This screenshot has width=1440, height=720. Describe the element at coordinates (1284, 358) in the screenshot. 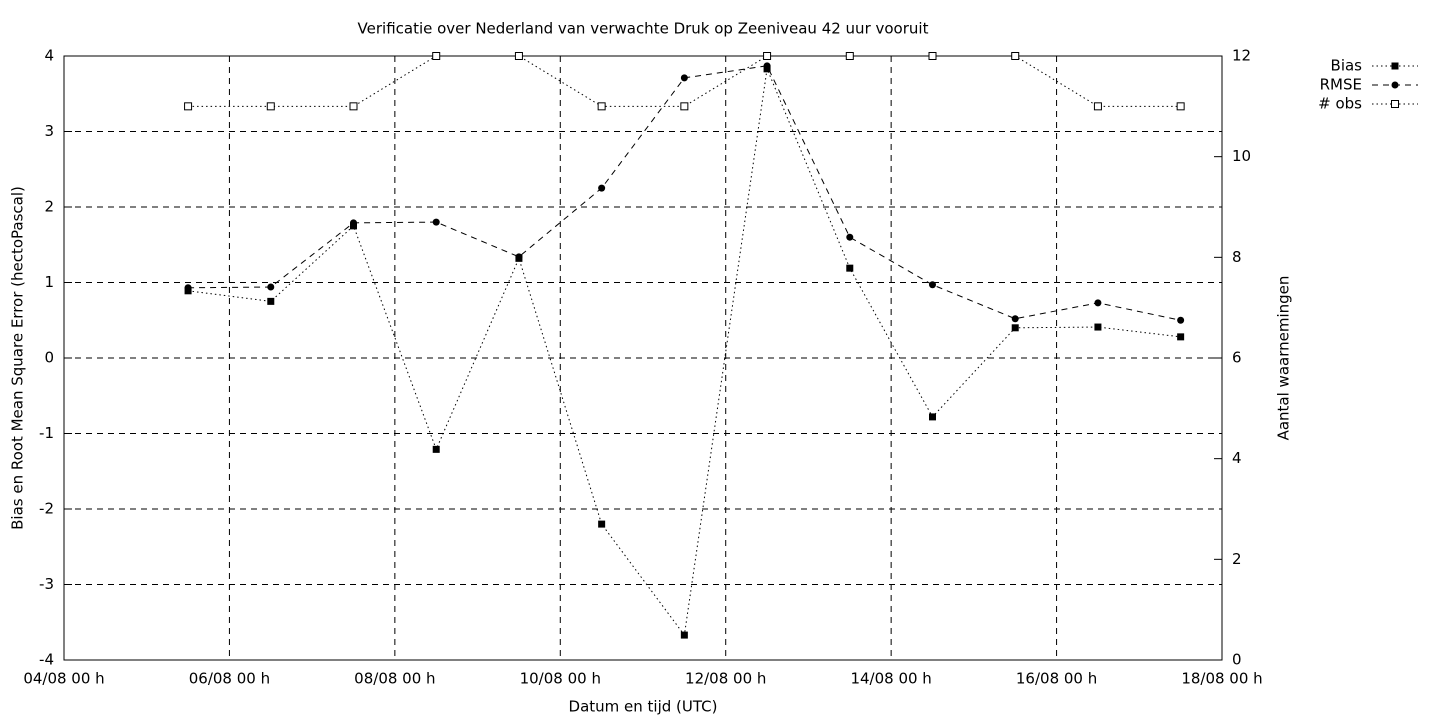

I see `y2-axis-label: Aantal waarnemingen` at that location.